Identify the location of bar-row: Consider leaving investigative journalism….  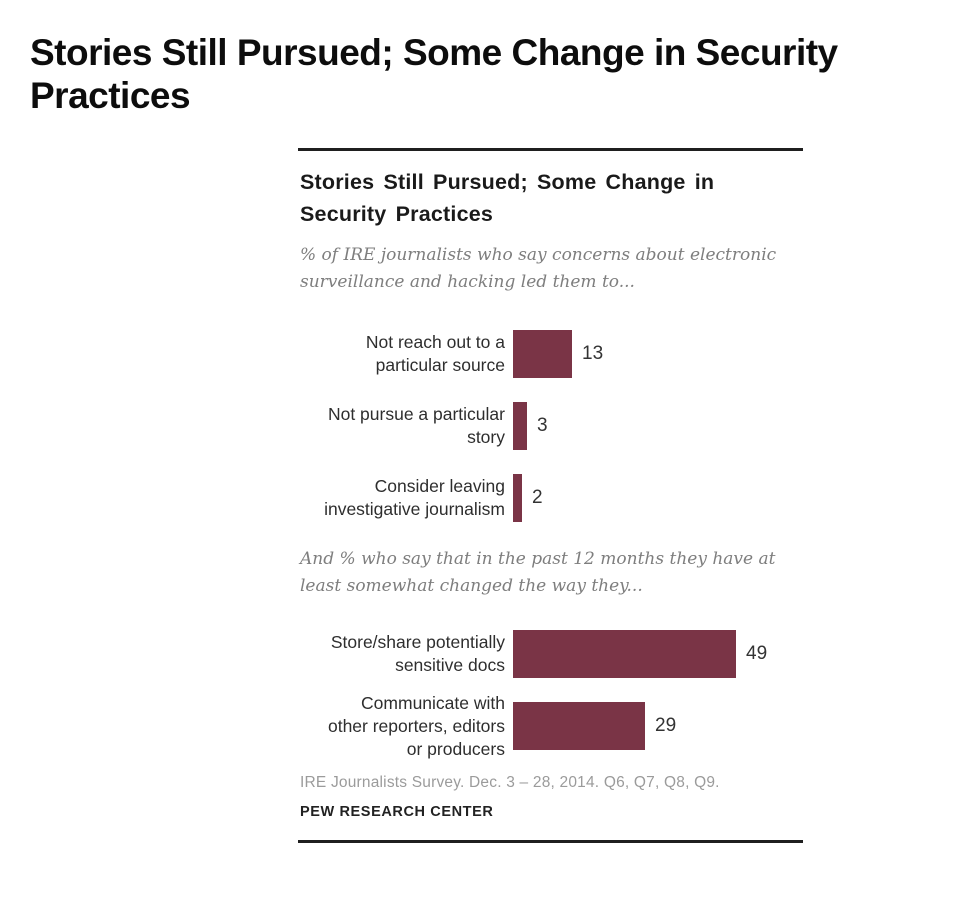
(550, 498).